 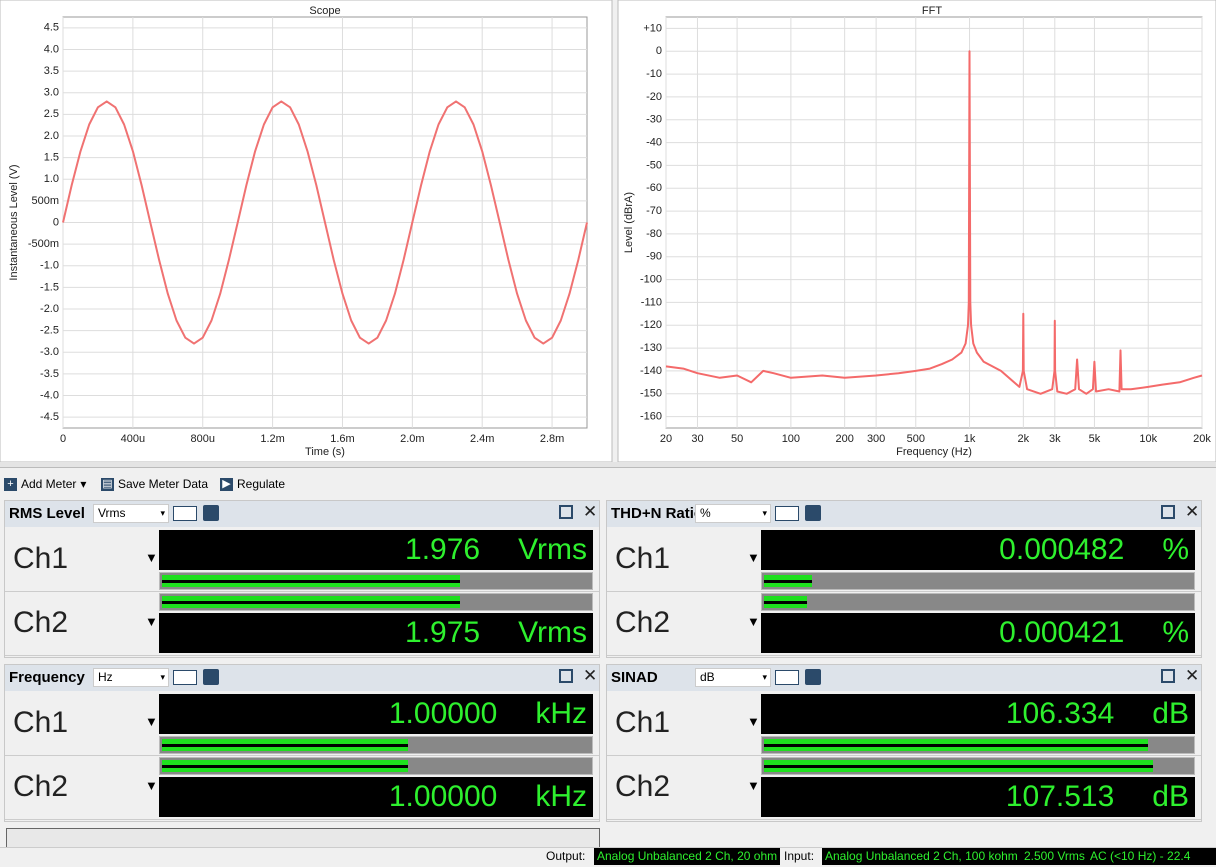 What do you see at coordinates (342, 439) in the screenshot?
I see `x-tick-label: 1.6m` at bounding box center [342, 439].